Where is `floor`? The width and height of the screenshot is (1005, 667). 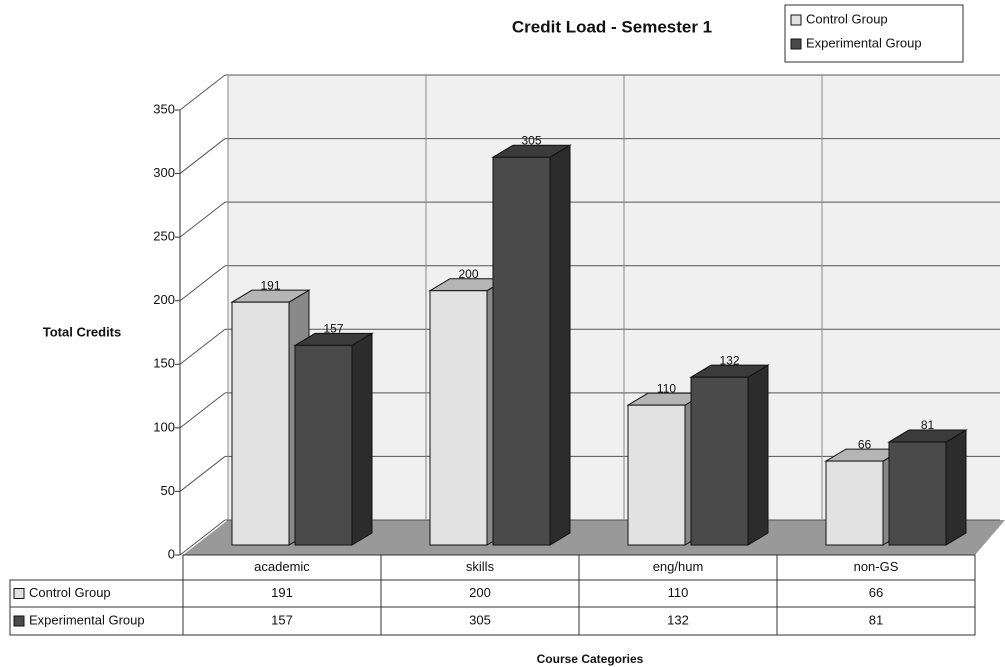 floor is located at coordinates (594, 537).